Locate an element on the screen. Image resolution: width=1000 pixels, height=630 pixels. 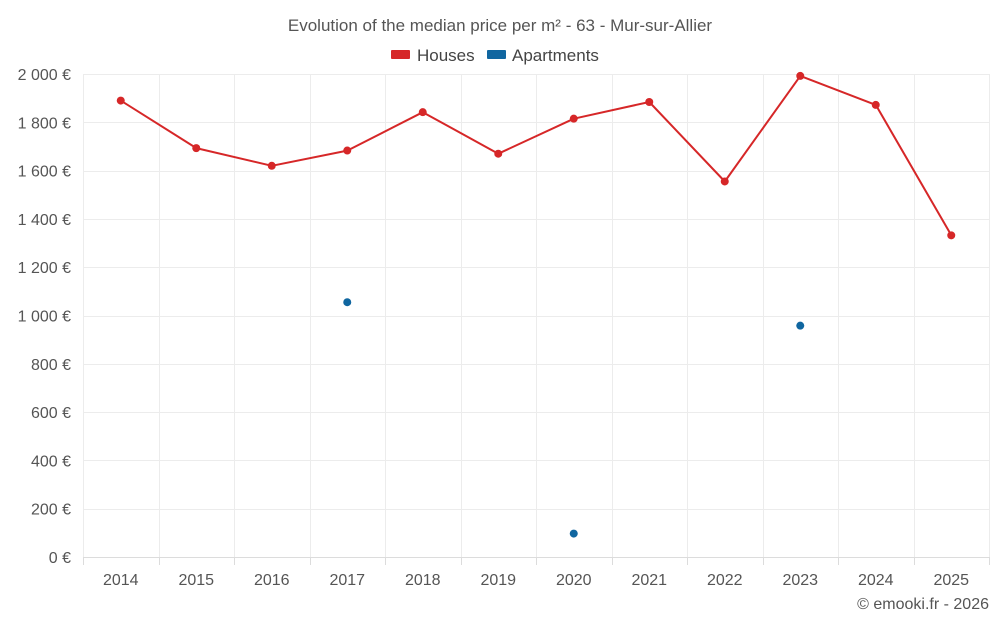
legend-swatch-houses is located at coordinates (400, 54).